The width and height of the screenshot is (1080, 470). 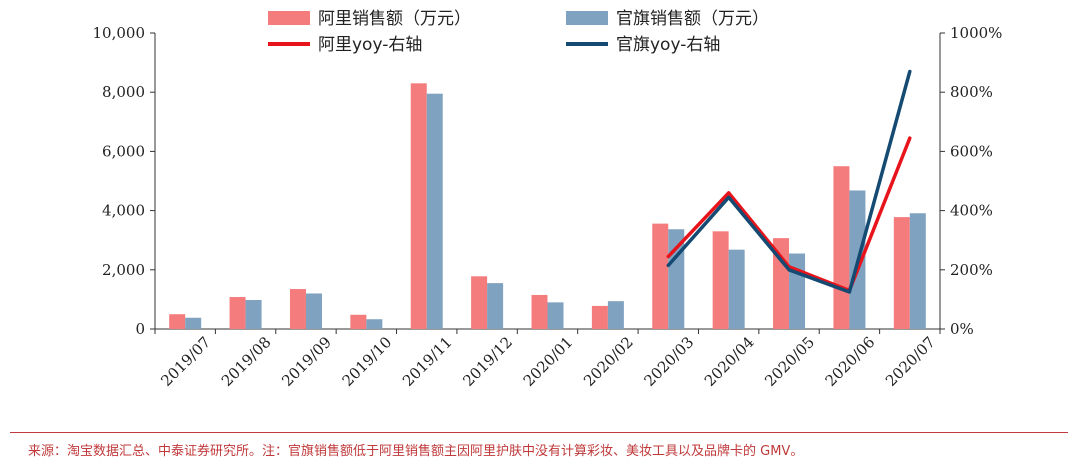 What do you see at coordinates (668, 361) in the screenshot?
I see `x-tick-label: 2020/03` at bounding box center [668, 361].